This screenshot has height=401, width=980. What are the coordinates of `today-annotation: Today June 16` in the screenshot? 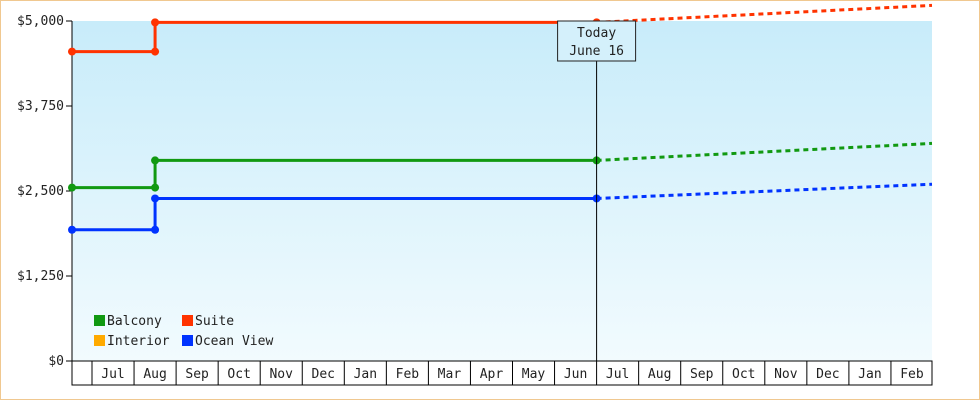 It's located at (597, 190).